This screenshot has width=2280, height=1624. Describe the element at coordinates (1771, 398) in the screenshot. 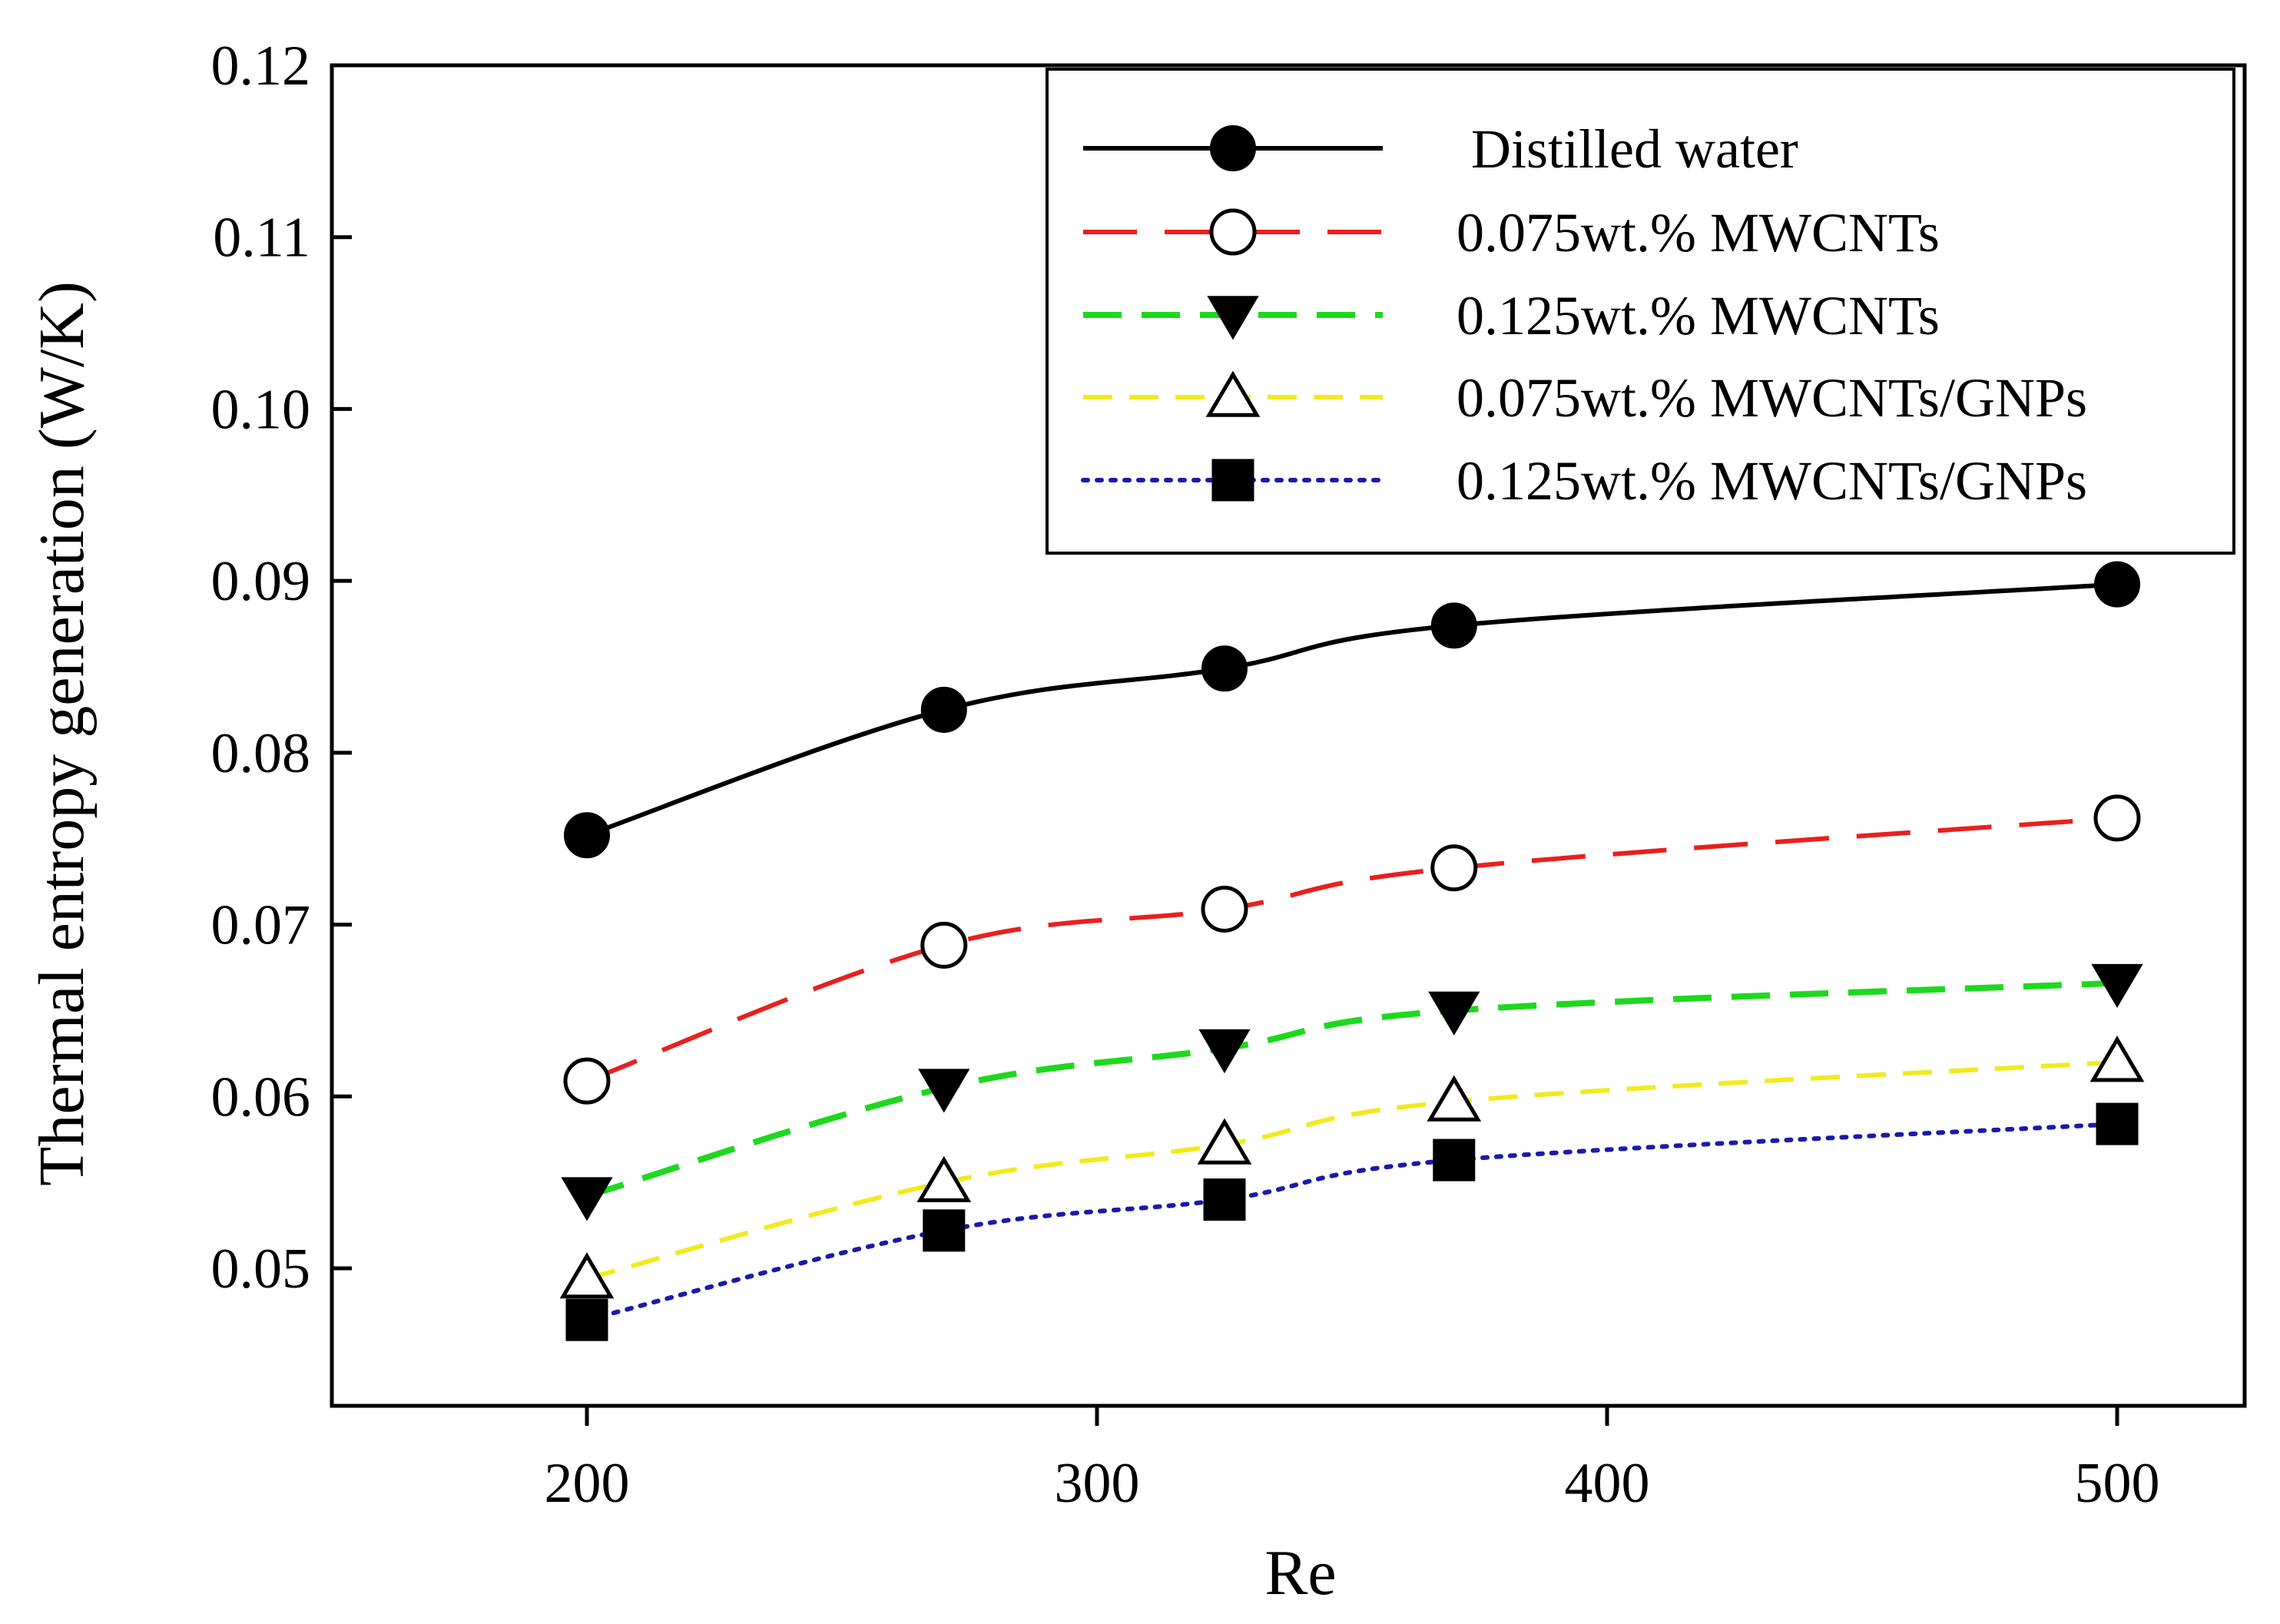

I see `legend-label: 0.075wt.% MWCNTs/GNPs` at that location.